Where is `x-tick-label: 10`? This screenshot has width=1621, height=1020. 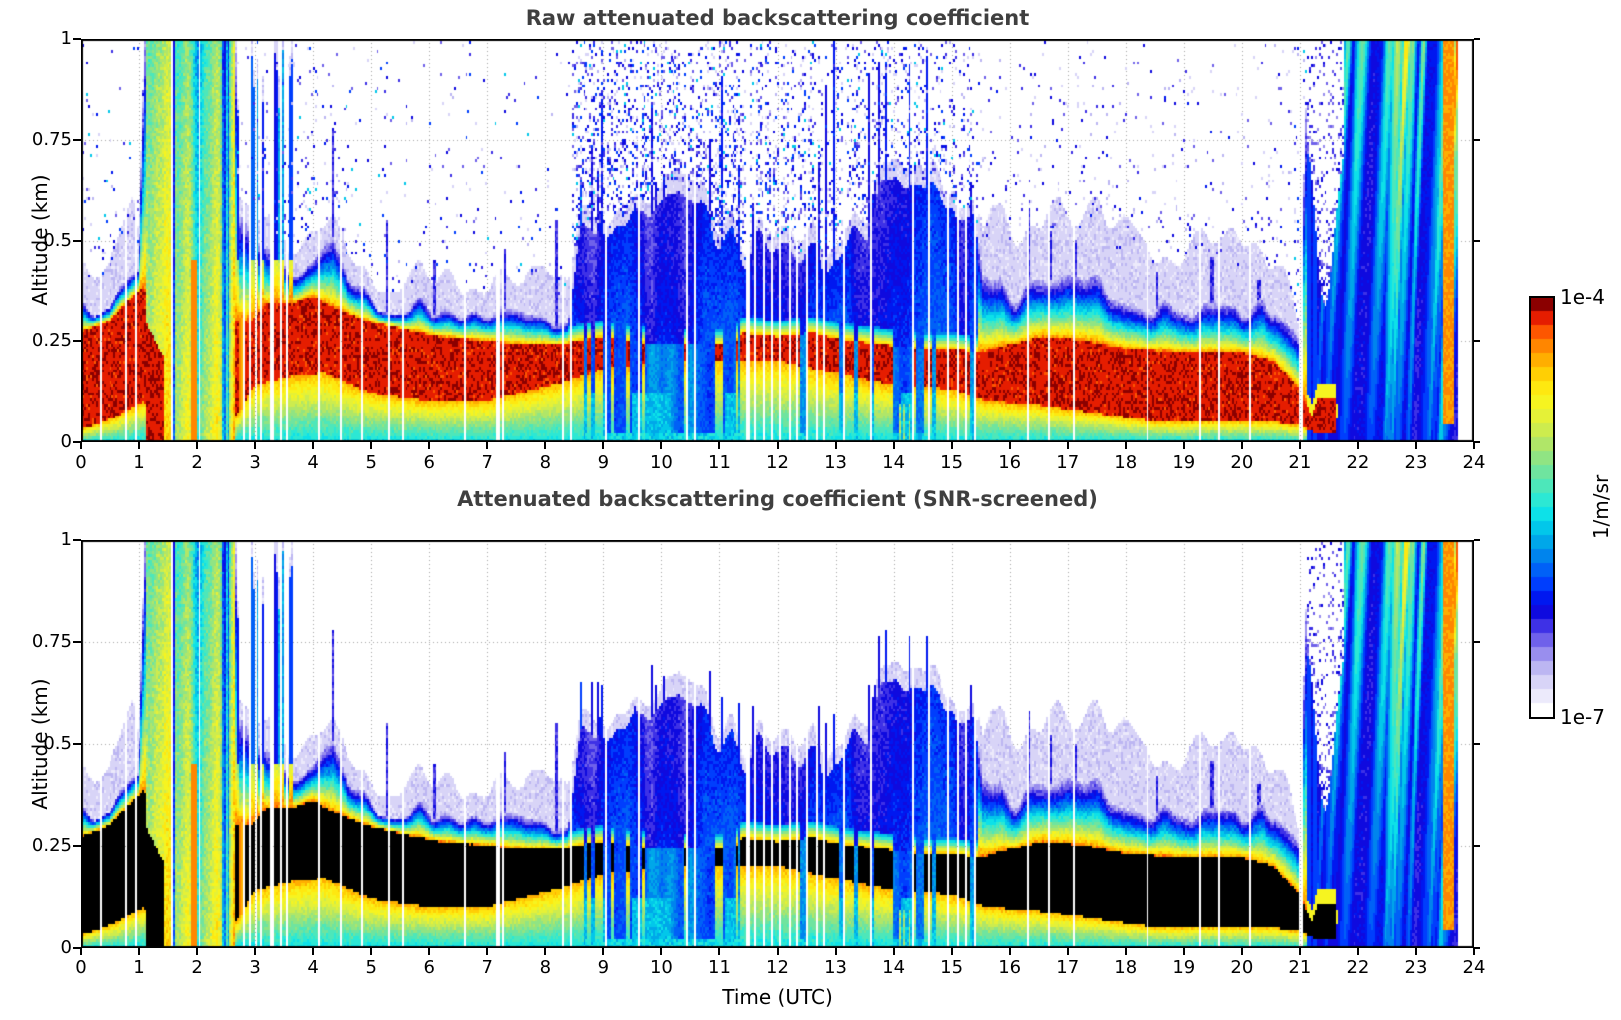 x-tick-label: 10 is located at coordinates (661, 462).